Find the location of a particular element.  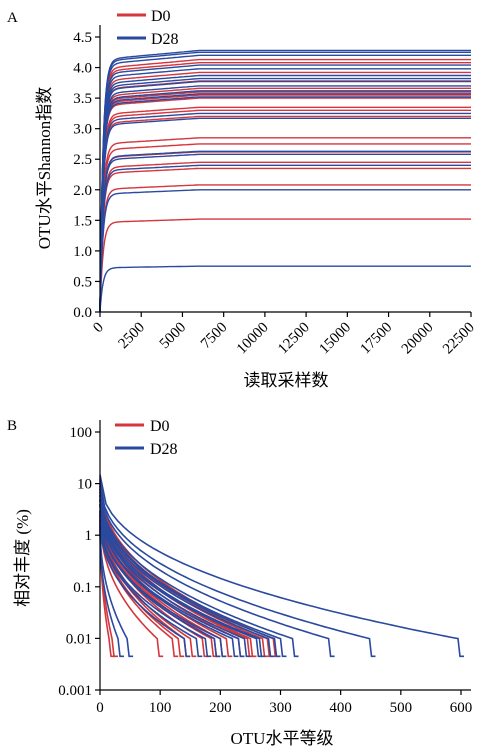

y-tick-label: 2.5 is located at coordinates (82, 160).